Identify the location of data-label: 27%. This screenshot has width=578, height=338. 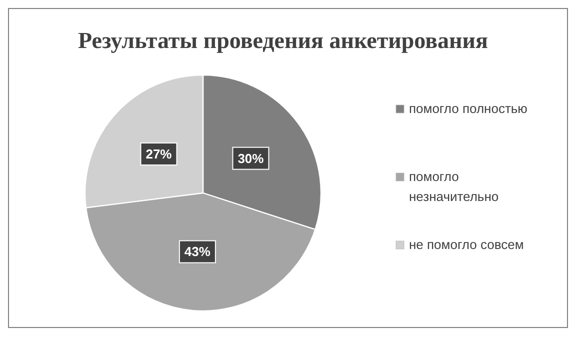
(159, 154).